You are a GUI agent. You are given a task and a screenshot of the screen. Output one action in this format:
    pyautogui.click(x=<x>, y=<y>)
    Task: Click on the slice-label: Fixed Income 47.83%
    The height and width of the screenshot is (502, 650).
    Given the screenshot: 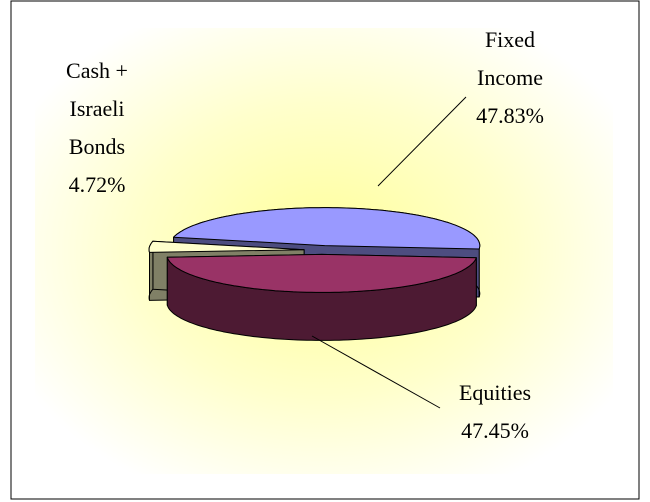 What is the action you would take?
    pyautogui.click(x=510, y=78)
    